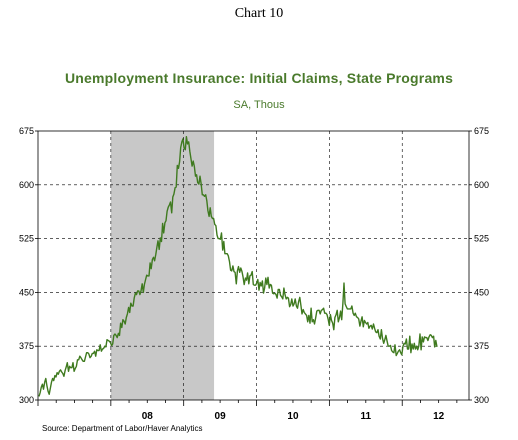  I want to click on chart-number: Chart 10, so click(259, 13).